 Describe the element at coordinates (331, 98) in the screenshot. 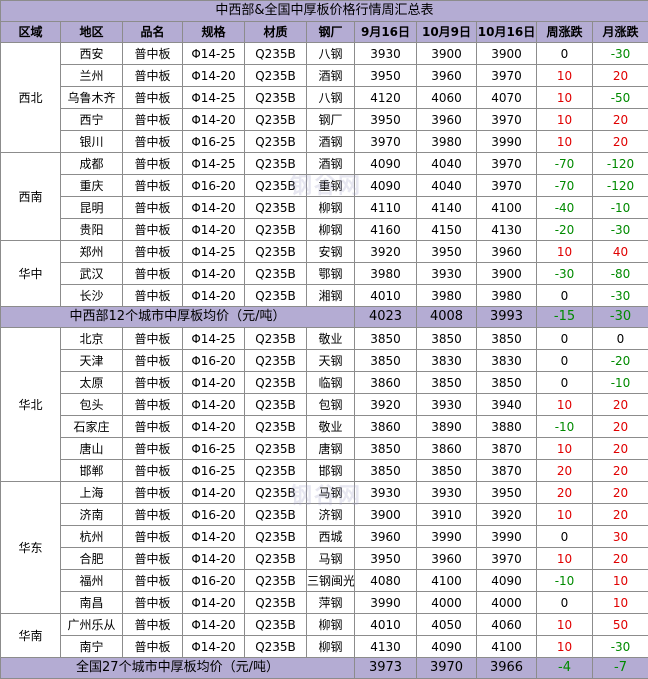

I see `mill-cell: 八钢` at that location.